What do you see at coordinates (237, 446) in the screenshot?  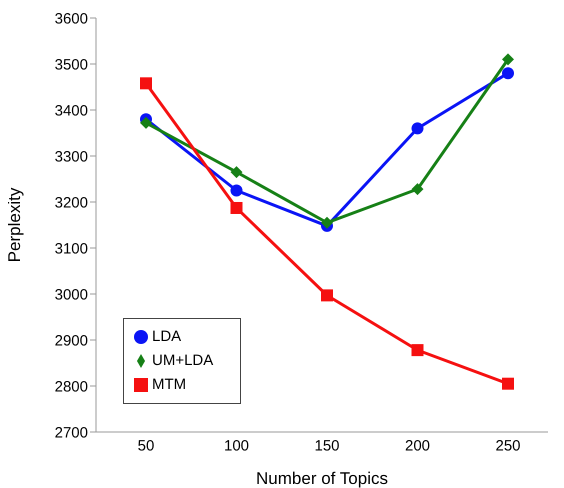 I see `x-tick-label: 100` at bounding box center [237, 446].